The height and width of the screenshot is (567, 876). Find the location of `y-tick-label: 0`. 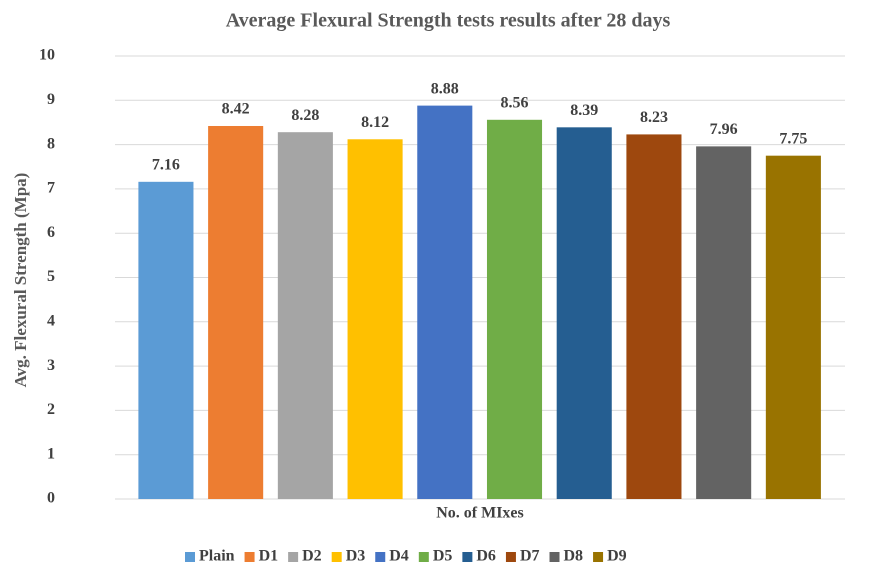

y-tick-label: 0 is located at coordinates (51, 498).